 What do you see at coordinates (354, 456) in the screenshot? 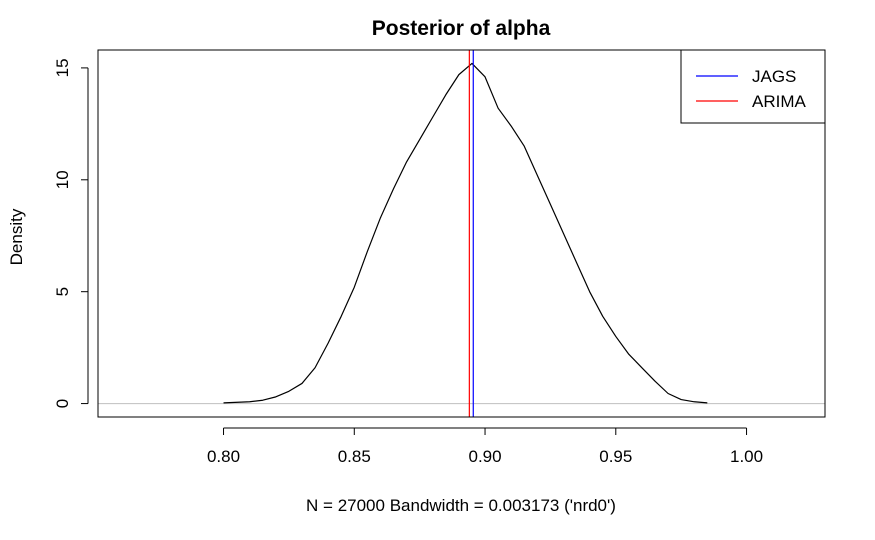
I see `x-tick-label: 0.85` at bounding box center [354, 456].